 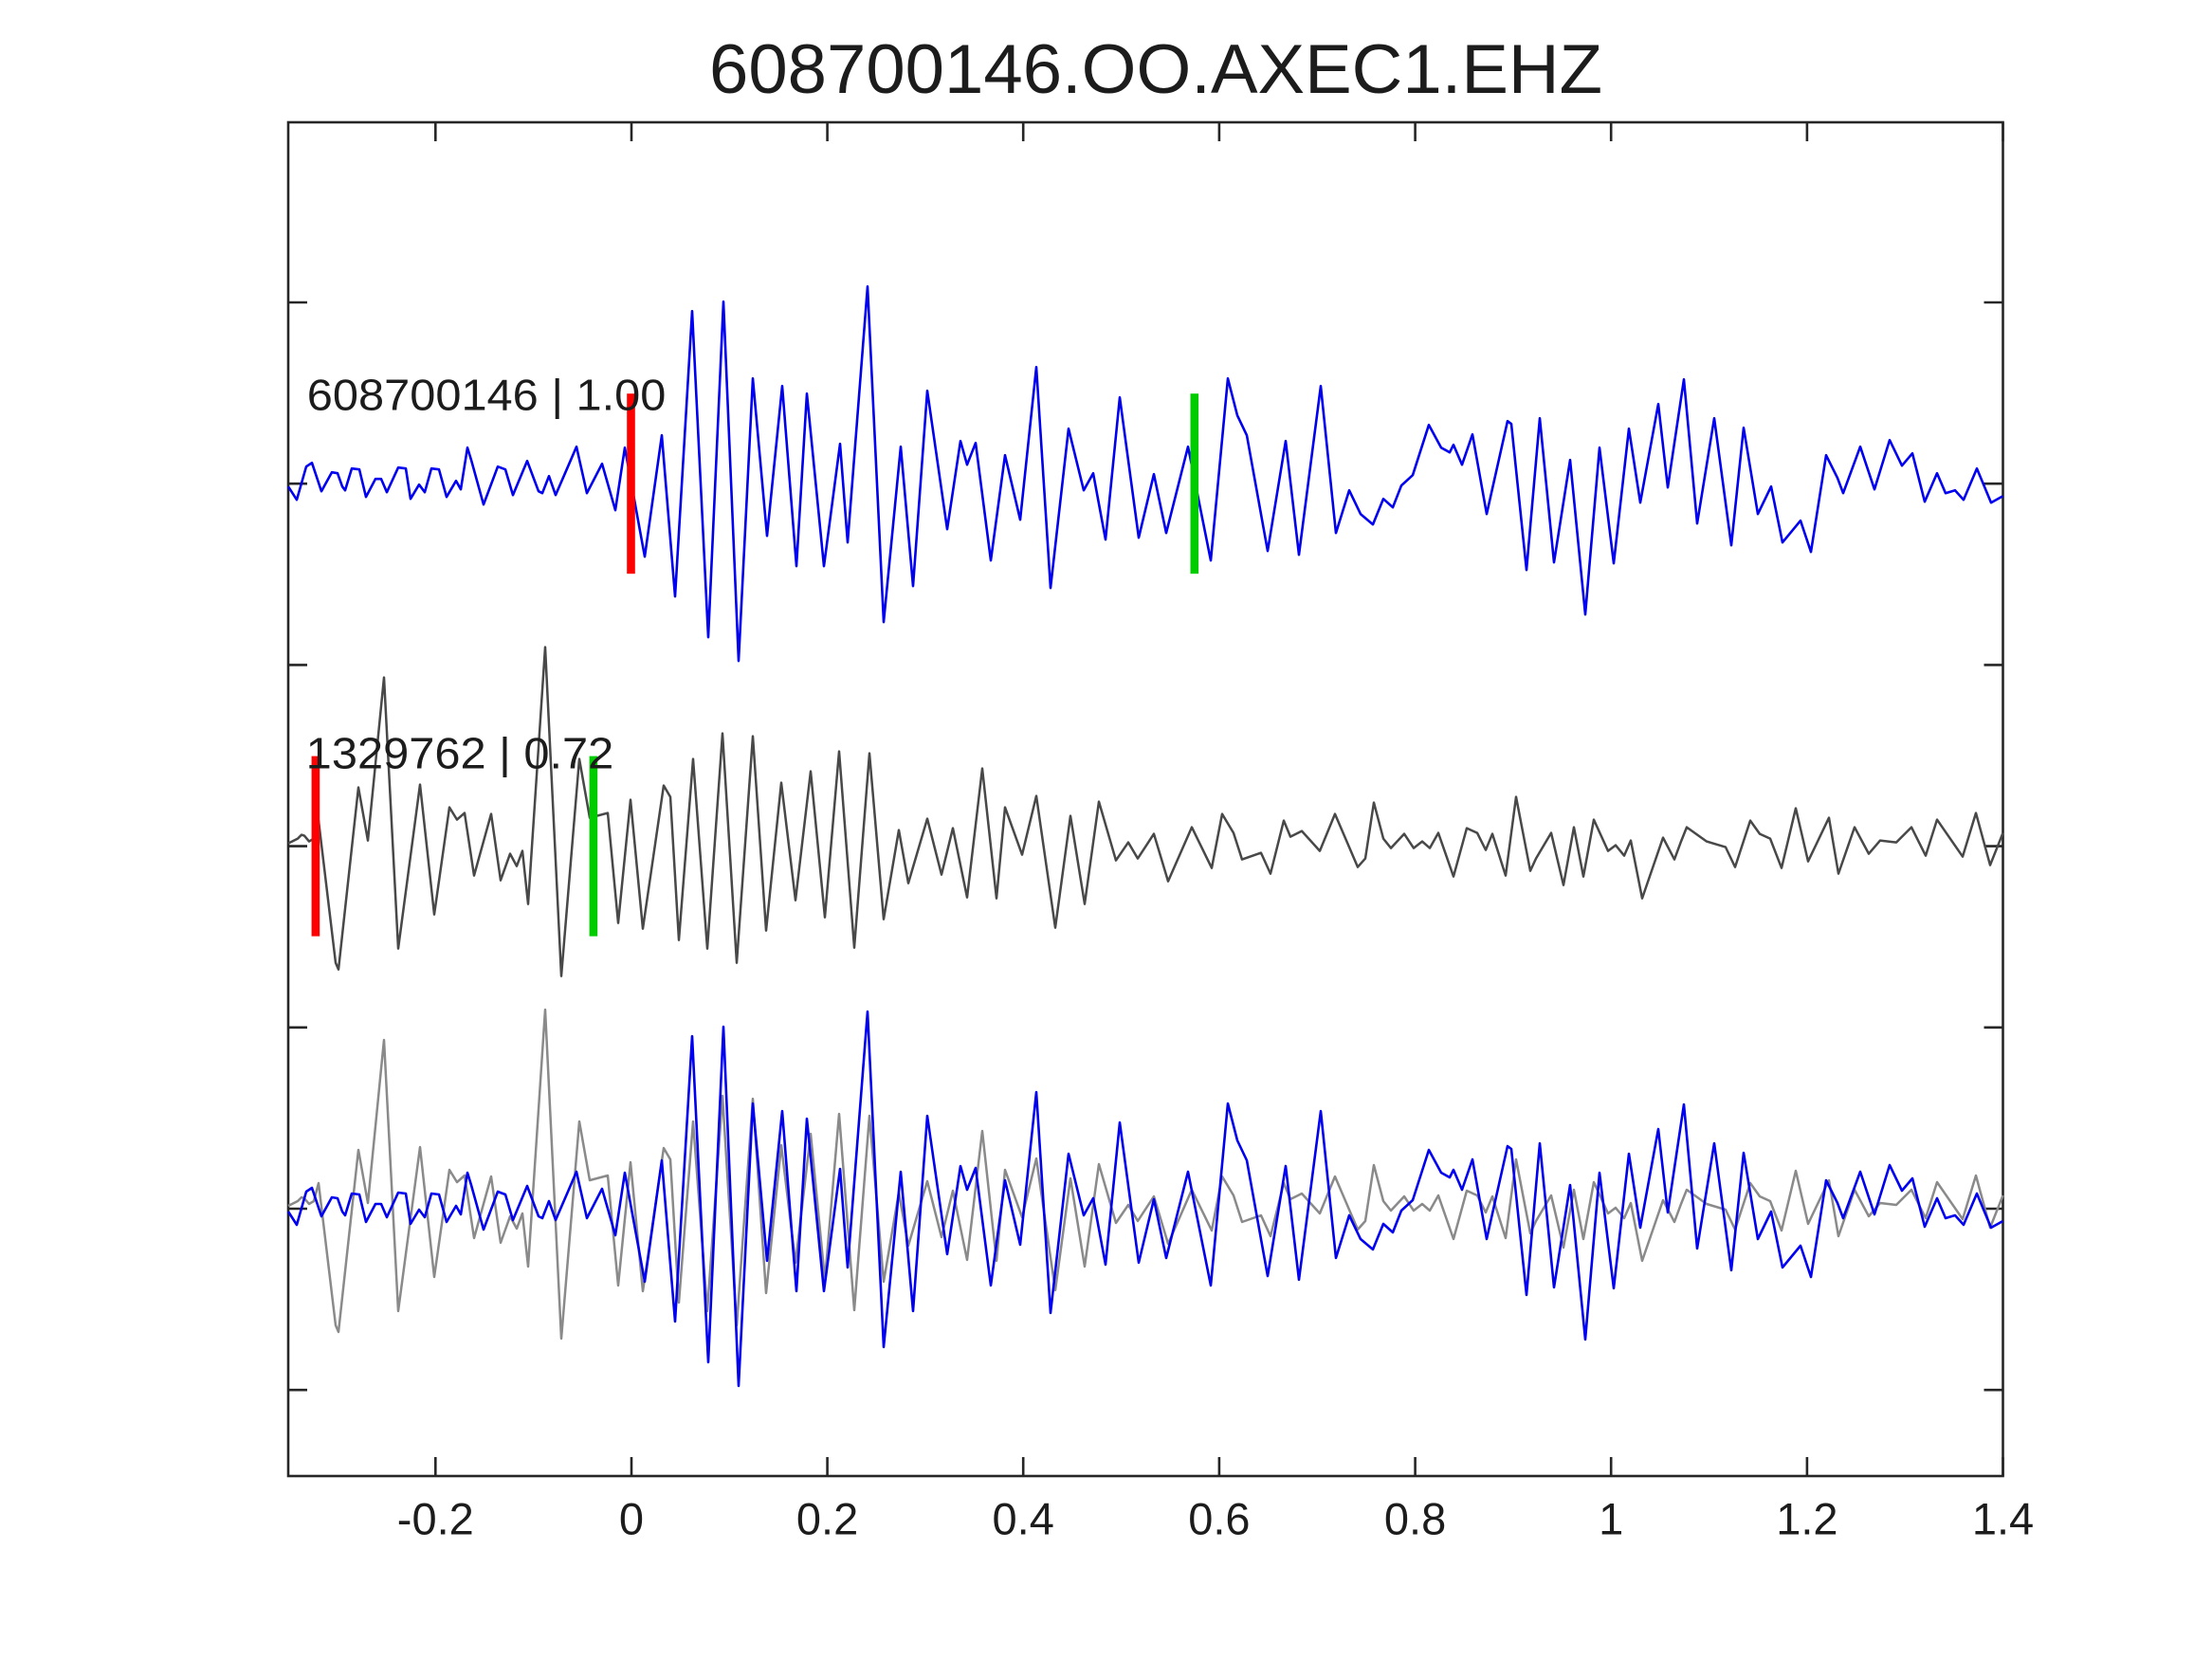 What do you see at coordinates (827, 1518) in the screenshot?
I see `svg-text: 0.2` at bounding box center [827, 1518].